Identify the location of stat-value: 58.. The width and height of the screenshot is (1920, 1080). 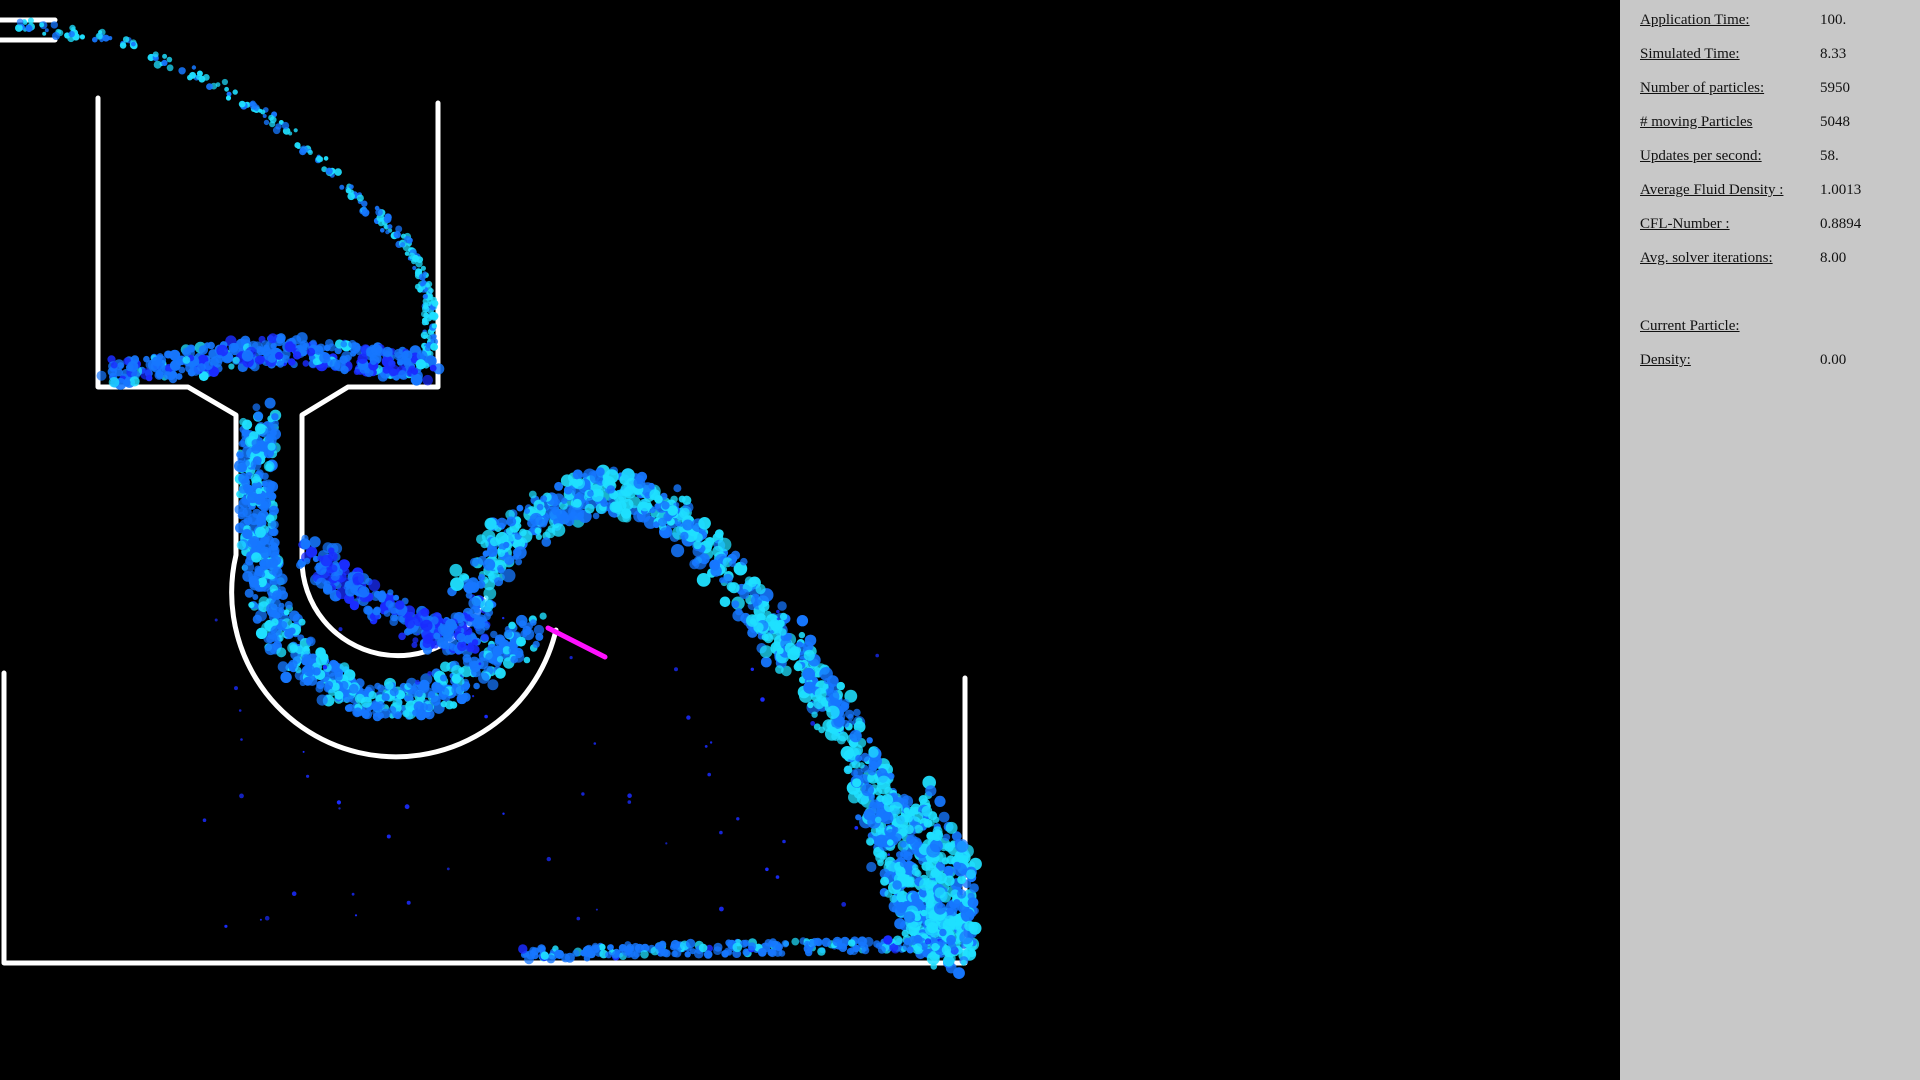
(1829, 156).